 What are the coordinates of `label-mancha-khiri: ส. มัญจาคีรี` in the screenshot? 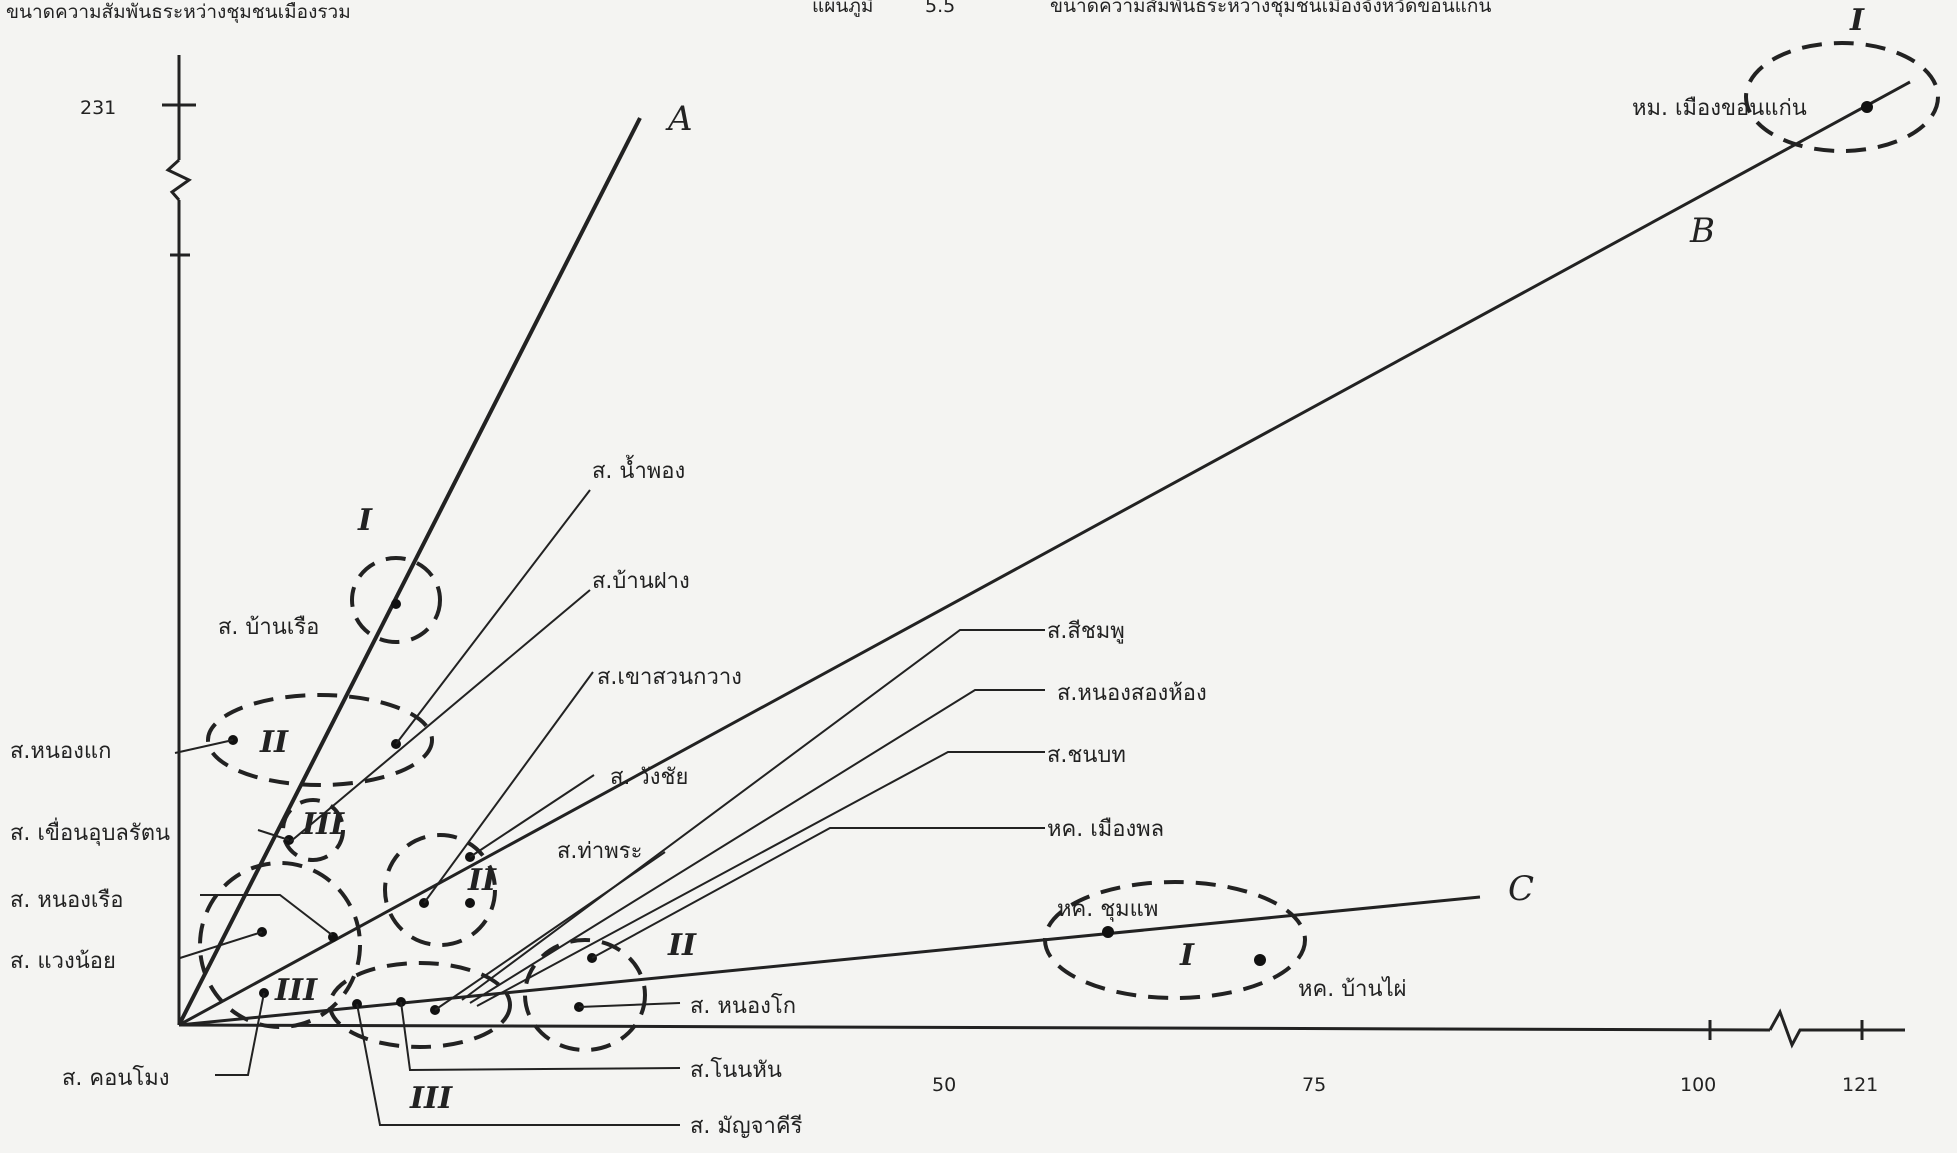 It's located at (746, 1126).